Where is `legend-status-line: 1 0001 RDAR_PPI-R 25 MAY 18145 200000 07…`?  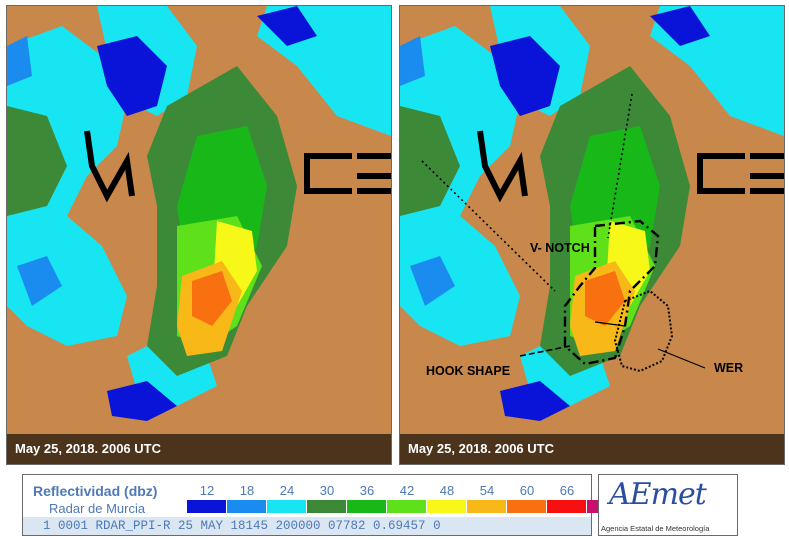 legend-status-line: 1 0001 RDAR_PPI-R 25 MAY 18145 200000 07… is located at coordinates (307, 526).